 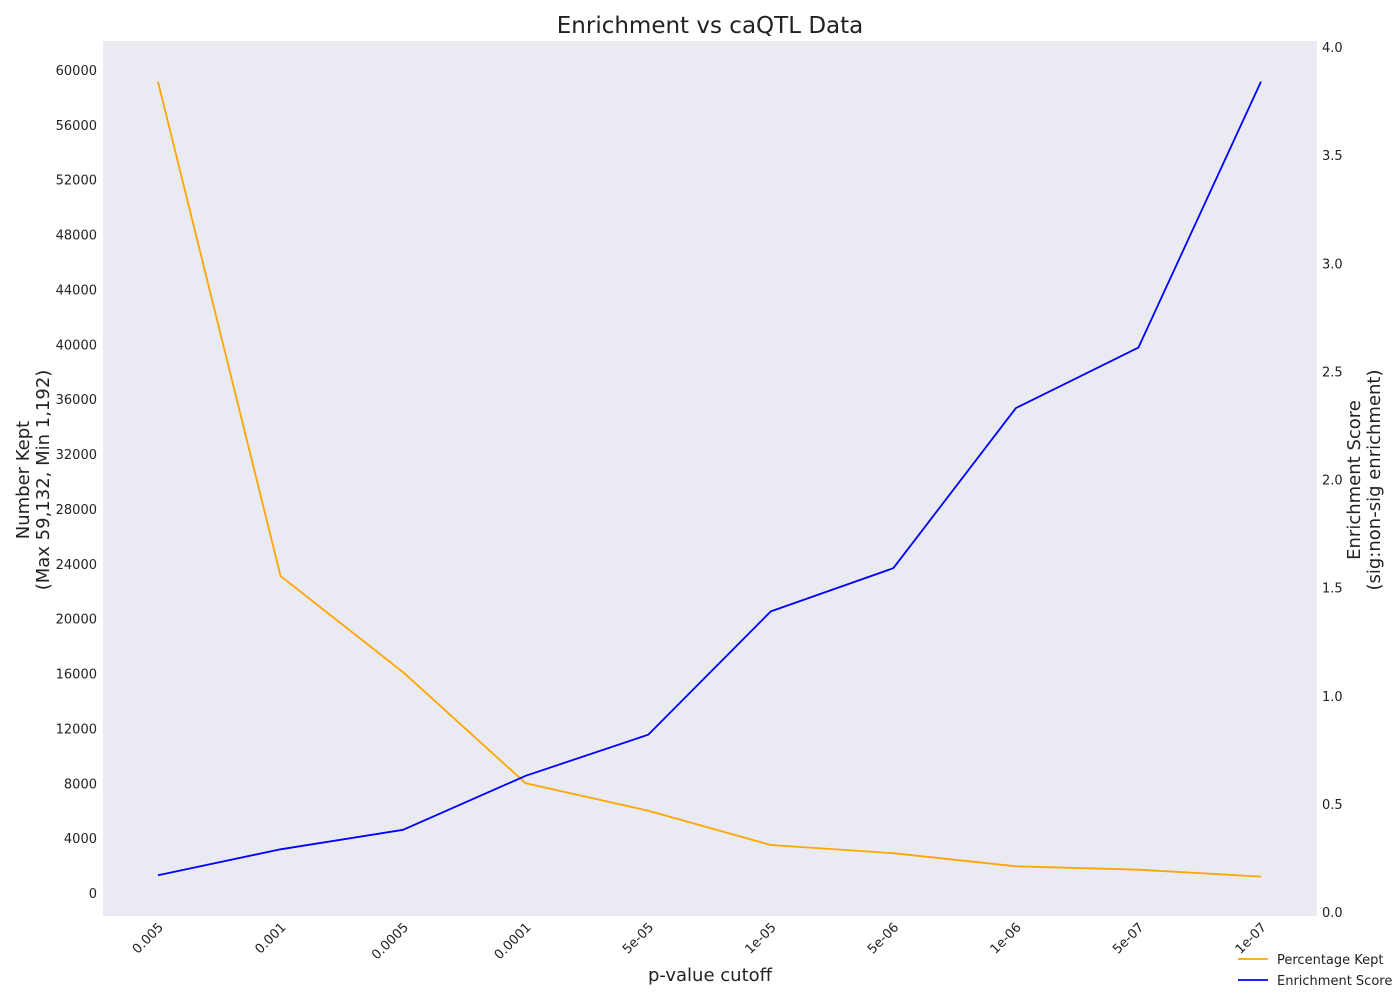 I want to click on left-axis-label-line-1: Number Kept, so click(x=23, y=480).